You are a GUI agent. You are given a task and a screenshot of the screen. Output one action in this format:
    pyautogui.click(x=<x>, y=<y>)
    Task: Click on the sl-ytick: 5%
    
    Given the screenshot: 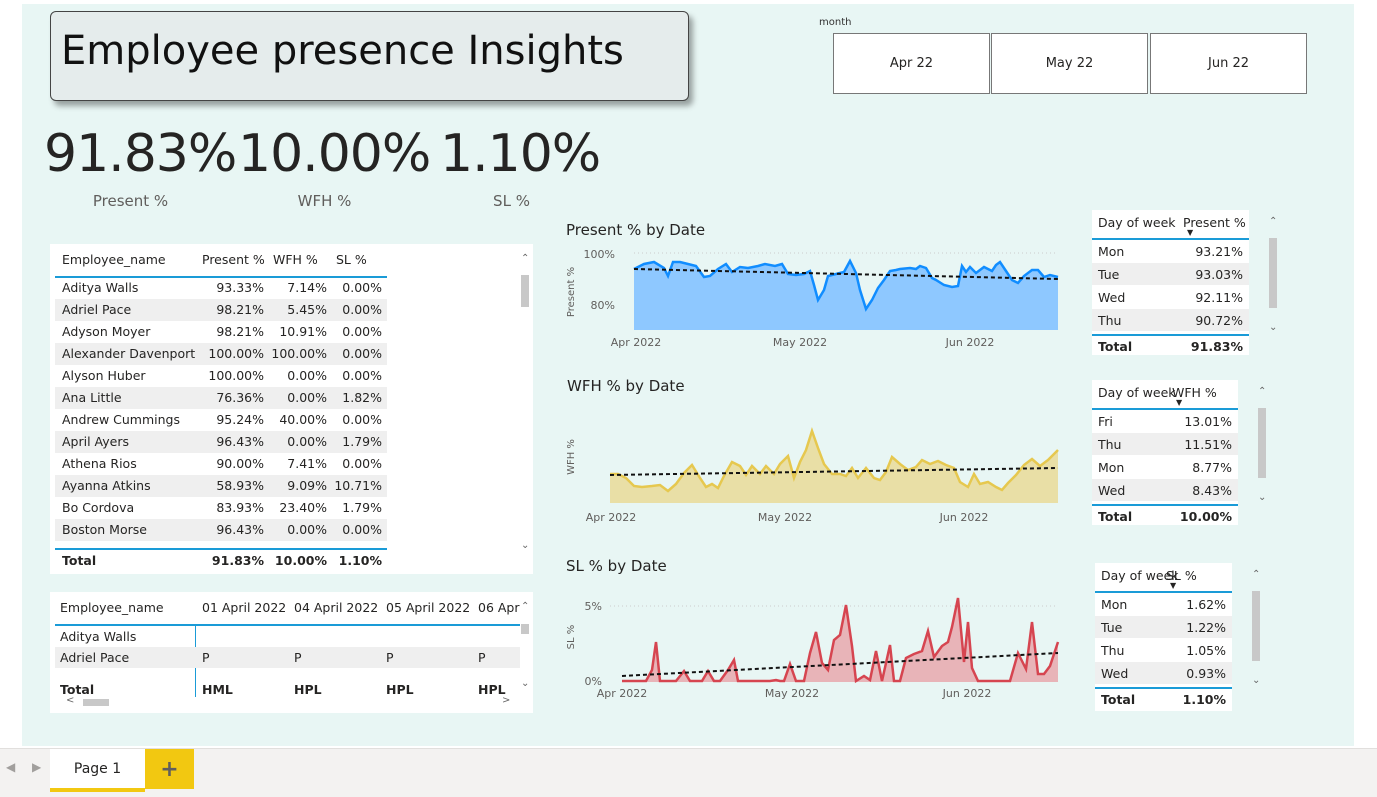 What is the action you would take?
    pyautogui.click(x=593, y=606)
    